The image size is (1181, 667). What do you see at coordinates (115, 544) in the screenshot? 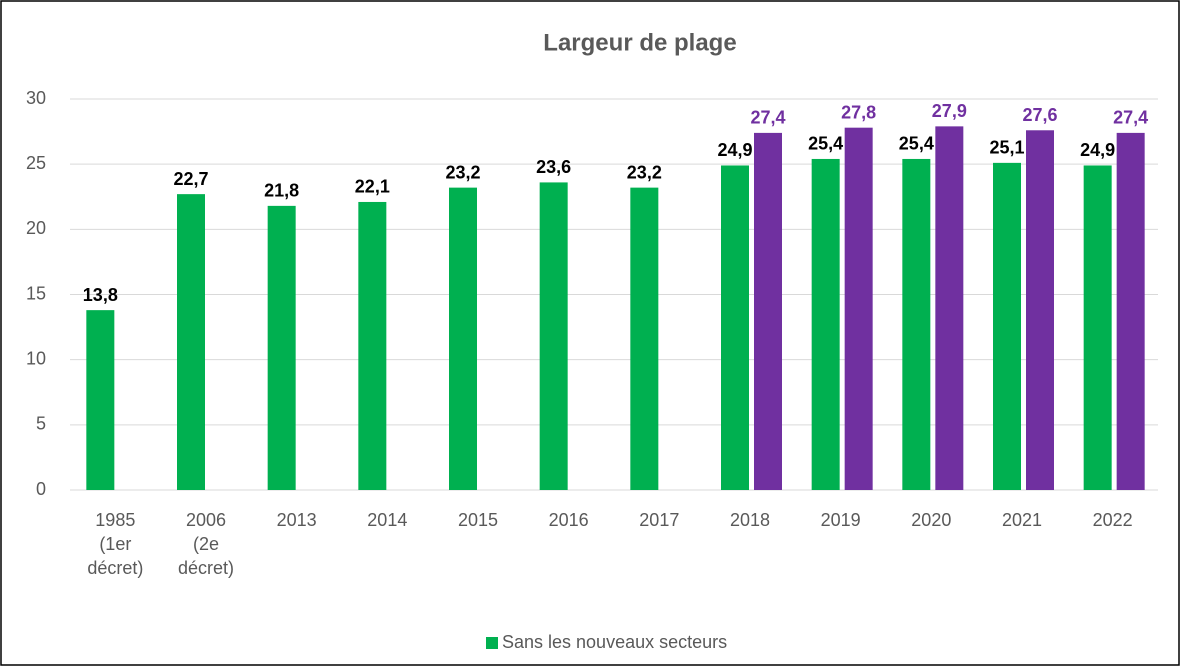
I see `x-tick-label: 1985 (1er décret)` at bounding box center [115, 544].